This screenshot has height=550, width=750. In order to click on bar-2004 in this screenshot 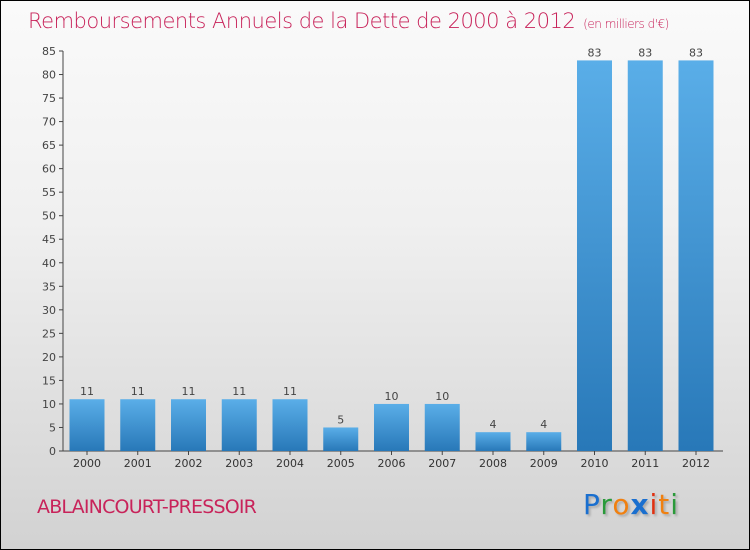, I will do `click(290, 425)`.